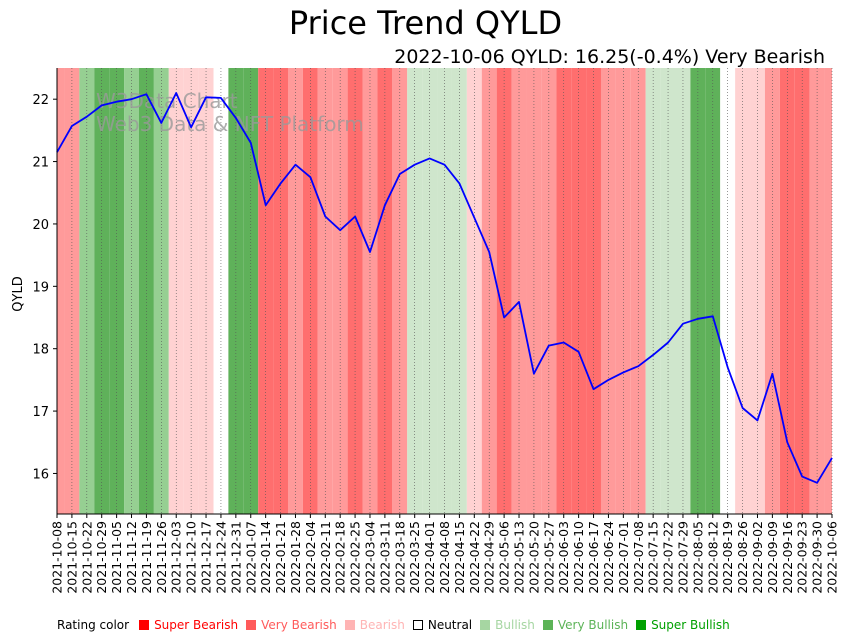 The height and width of the screenshot is (641, 851). I want to click on x-tick-label: 2021-12-31, so click(235, 557).